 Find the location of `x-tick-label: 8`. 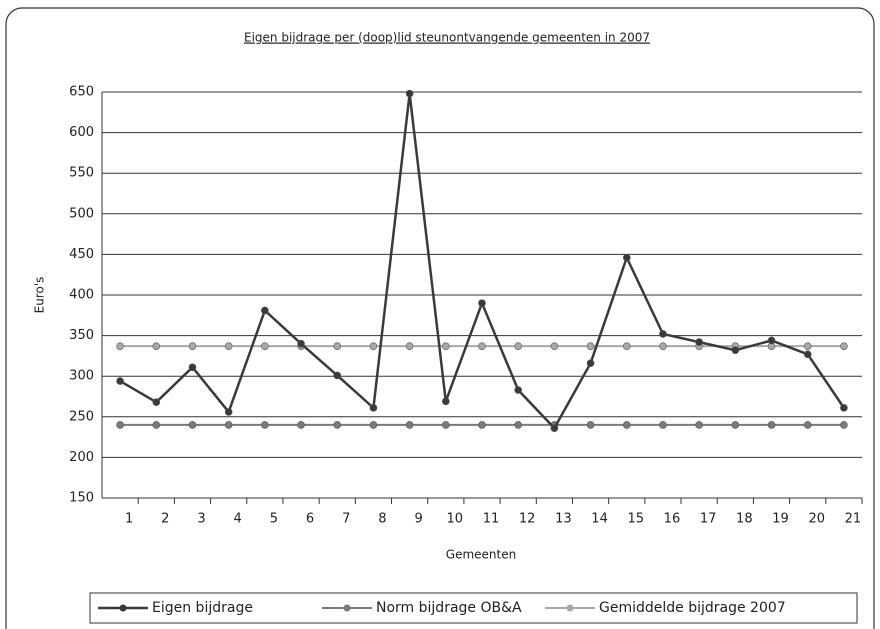

x-tick-label: 8 is located at coordinates (382, 519).